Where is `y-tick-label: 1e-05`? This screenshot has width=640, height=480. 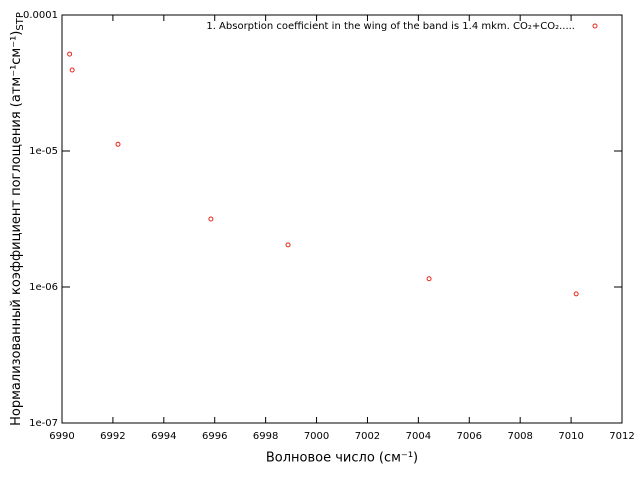 y-tick-label: 1e-05 is located at coordinates (43, 151).